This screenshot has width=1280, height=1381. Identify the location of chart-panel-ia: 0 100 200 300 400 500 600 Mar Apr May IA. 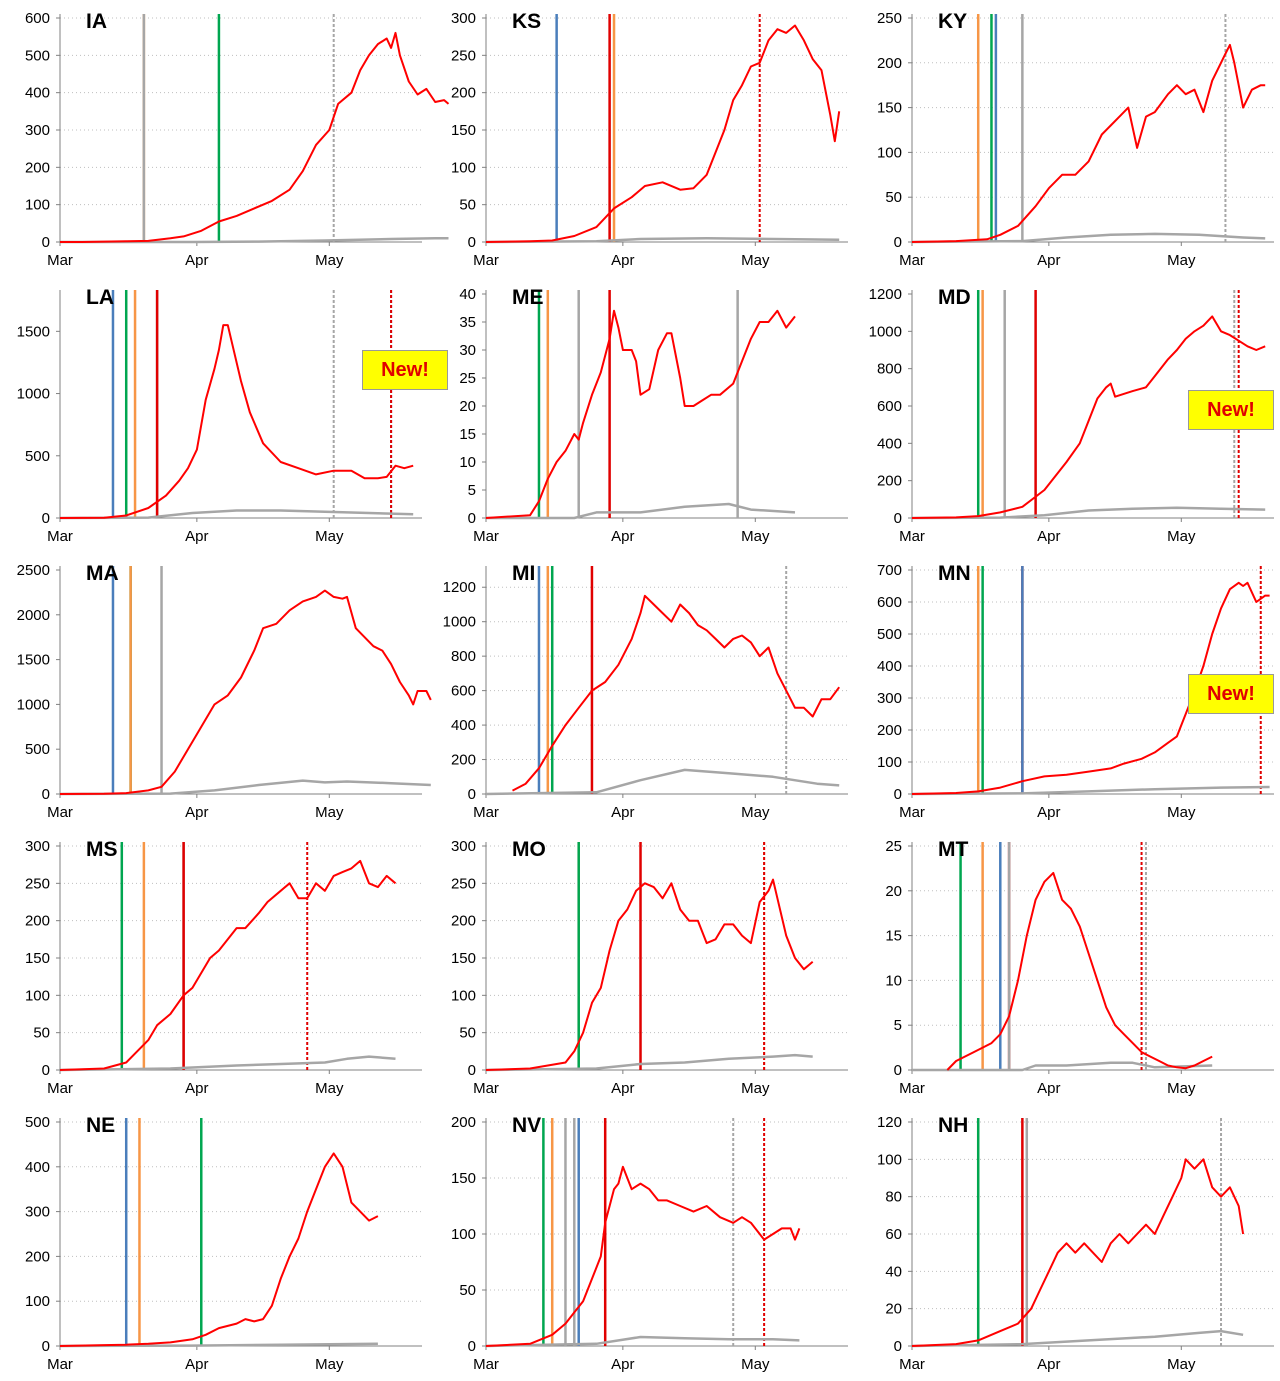
(225, 138).